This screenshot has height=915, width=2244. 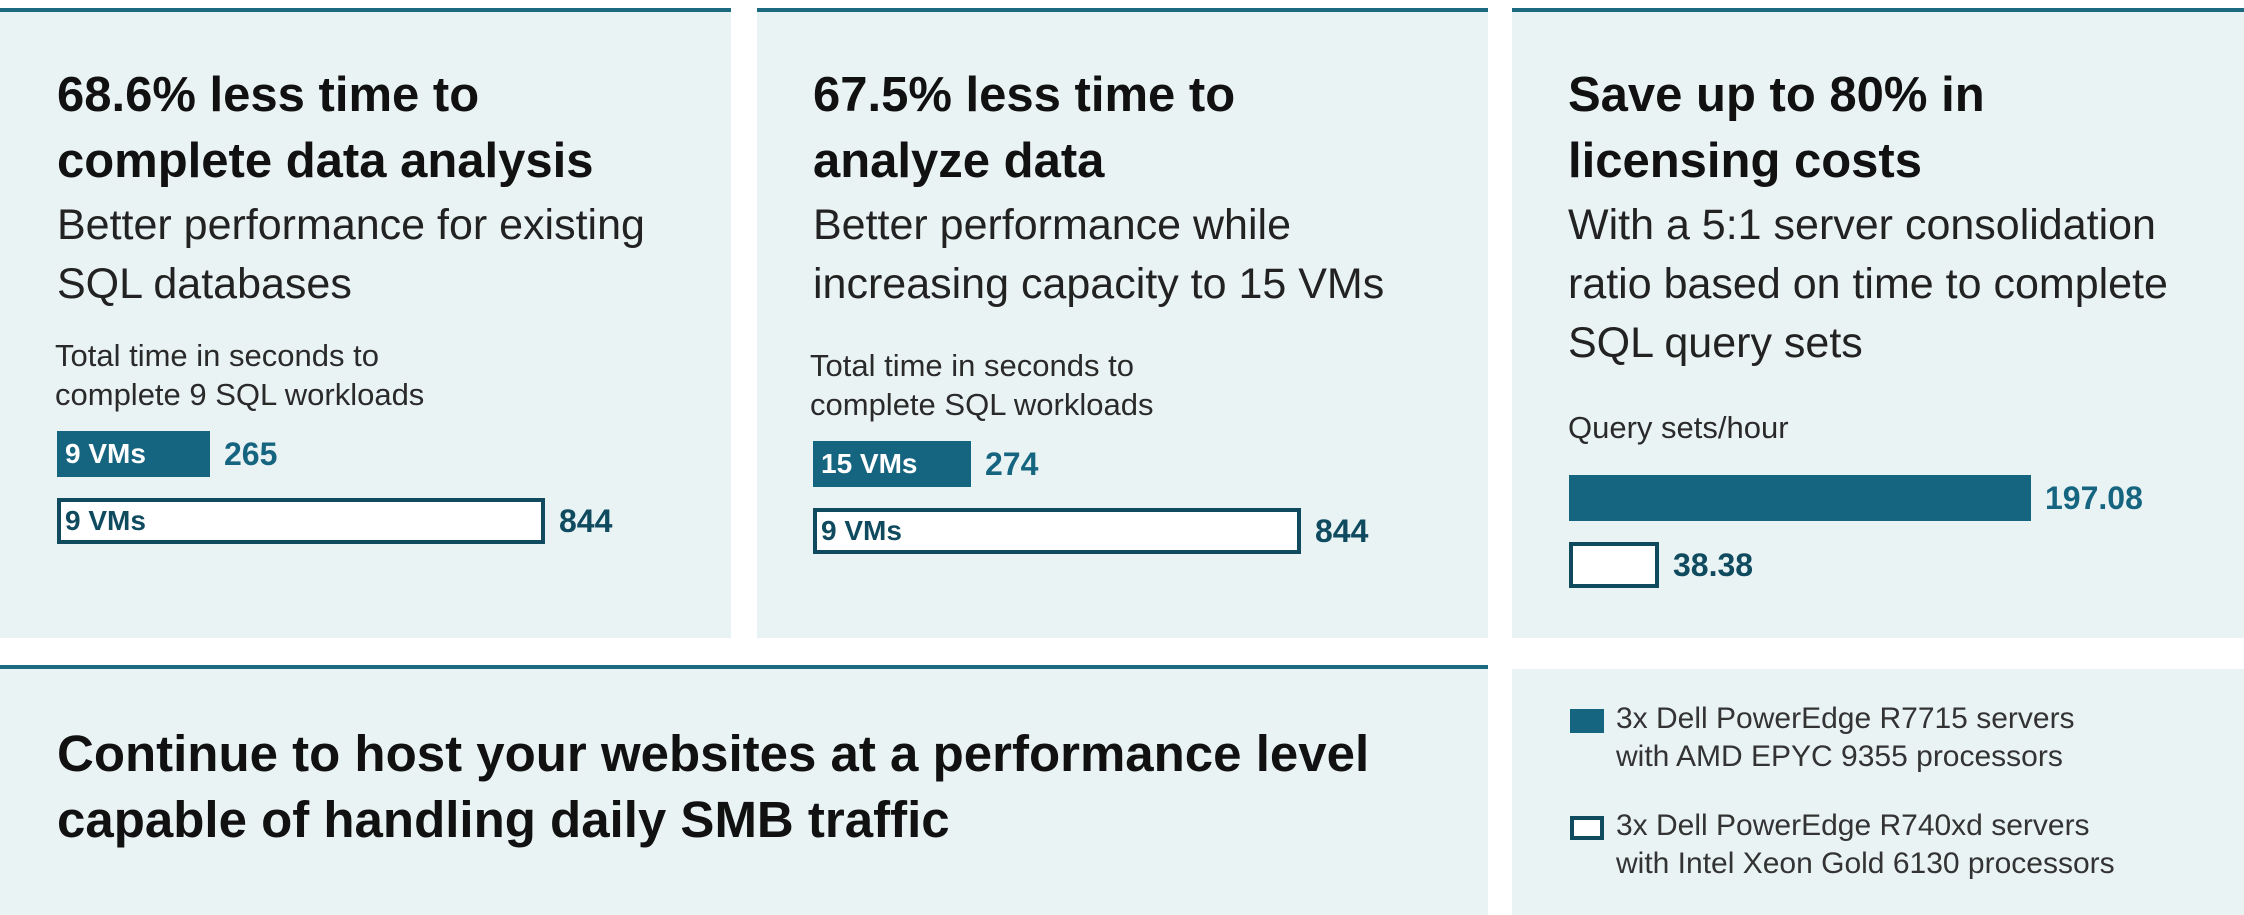 What do you see at coordinates (869, 463) in the screenshot?
I see `bar-label: 15 VMs` at bounding box center [869, 463].